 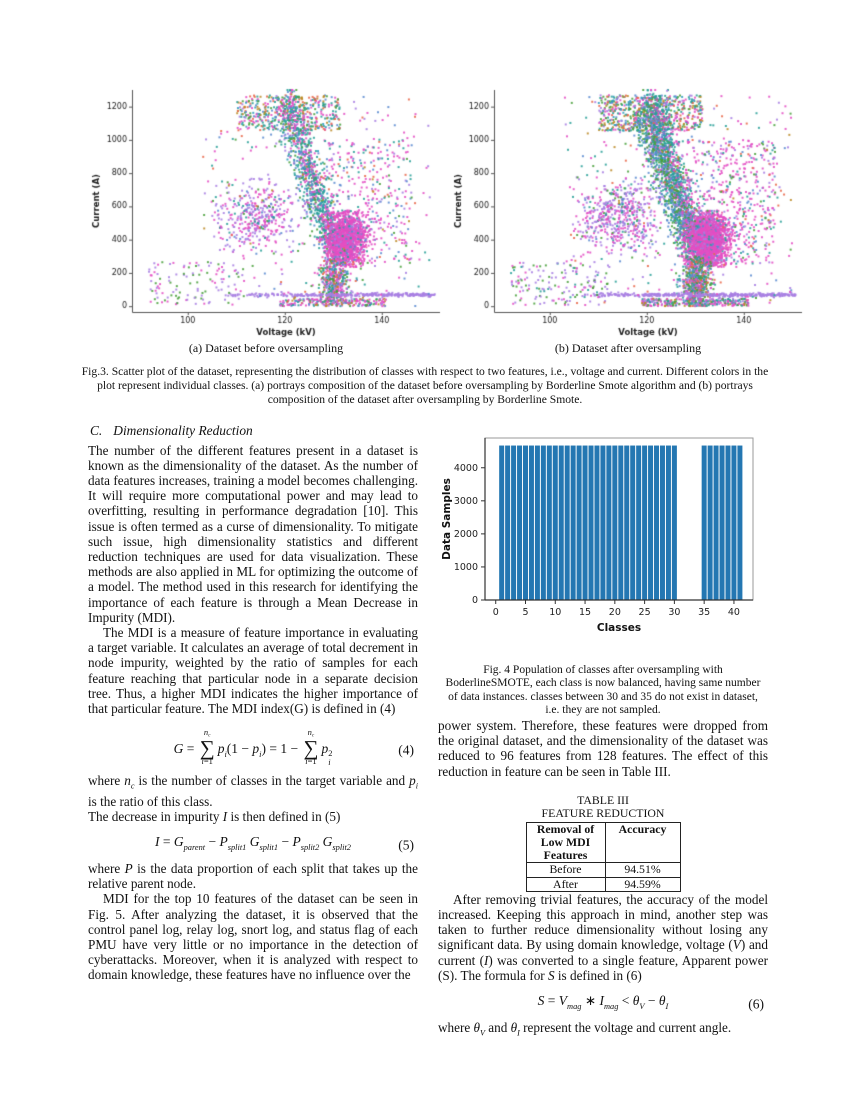 What do you see at coordinates (555, 612) in the screenshot?
I see `svg-text: 10` at bounding box center [555, 612].